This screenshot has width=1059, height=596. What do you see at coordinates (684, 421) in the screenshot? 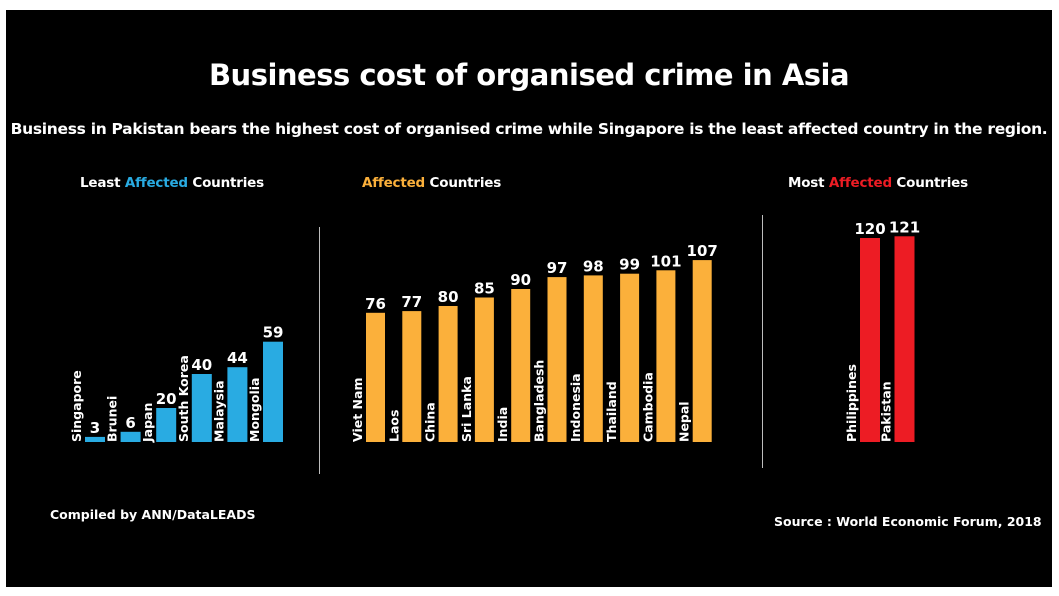
I see `affected-category-label-9: Nepal` at bounding box center [684, 421].